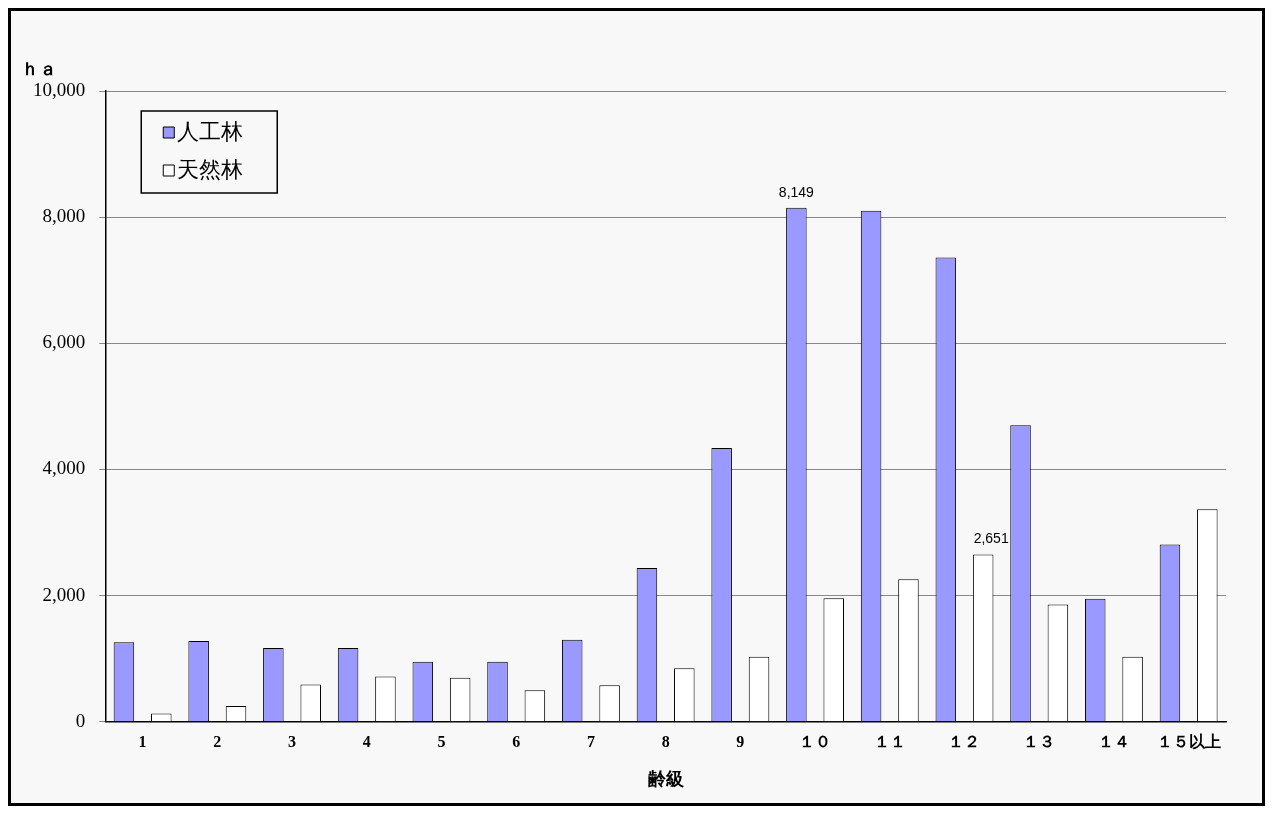 Image resolution: width=1273 pixels, height=814 pixels. What do you see at coordinates (1039, 741) in the screenshot?
I see `x-tick-label: １３` at bounding box center [1039, 741].